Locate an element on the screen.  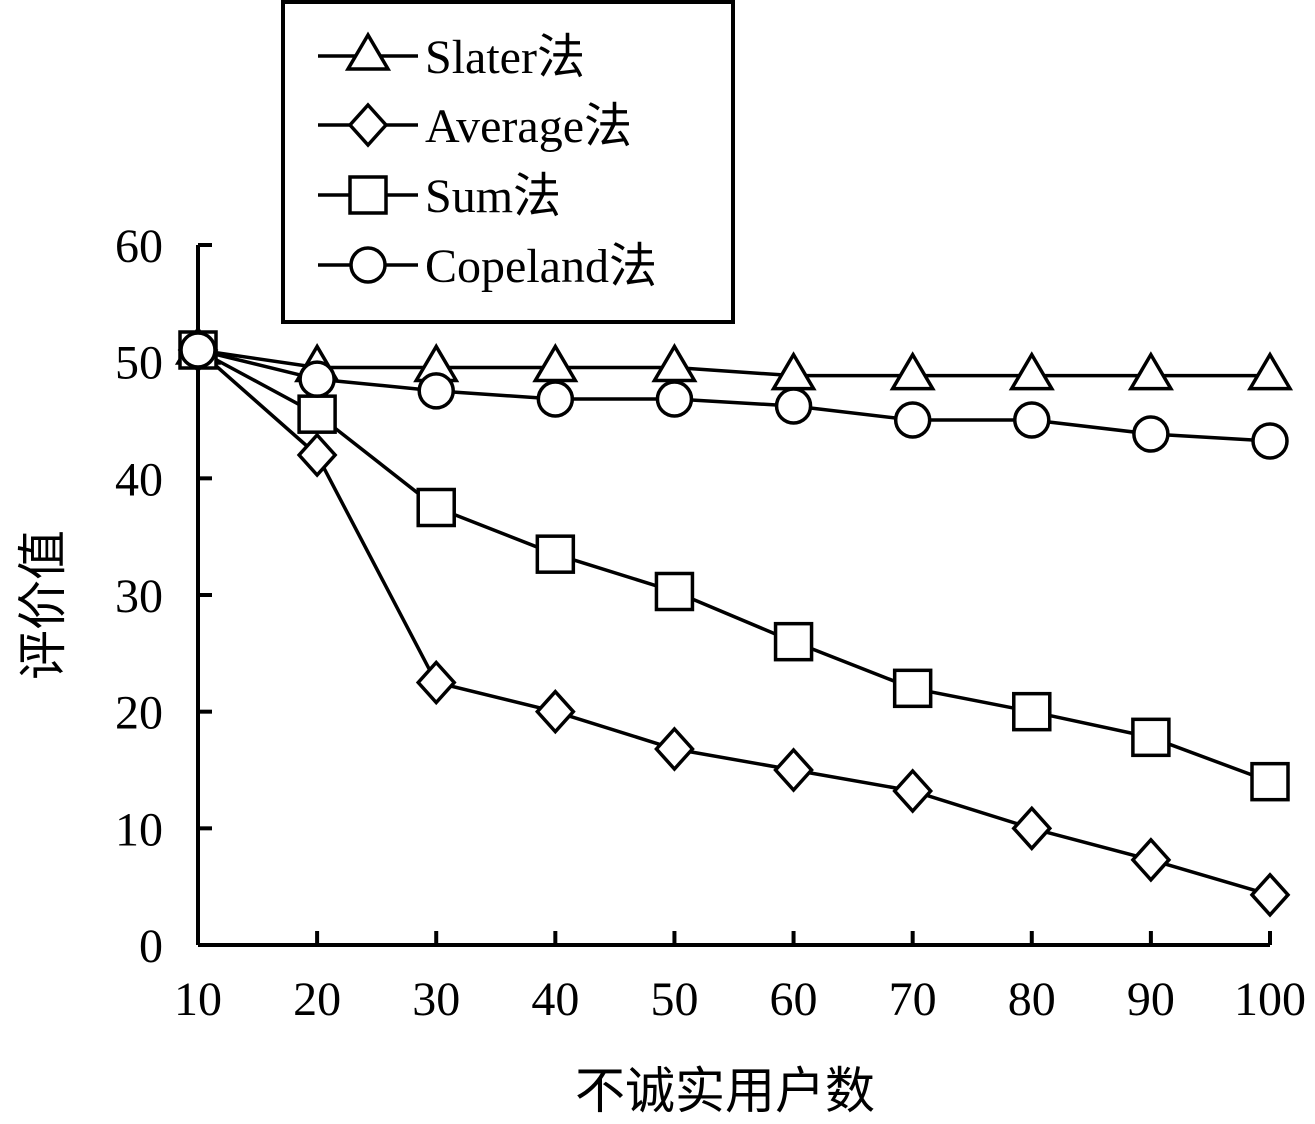
series-triangle is located at coordinates (734, 358).